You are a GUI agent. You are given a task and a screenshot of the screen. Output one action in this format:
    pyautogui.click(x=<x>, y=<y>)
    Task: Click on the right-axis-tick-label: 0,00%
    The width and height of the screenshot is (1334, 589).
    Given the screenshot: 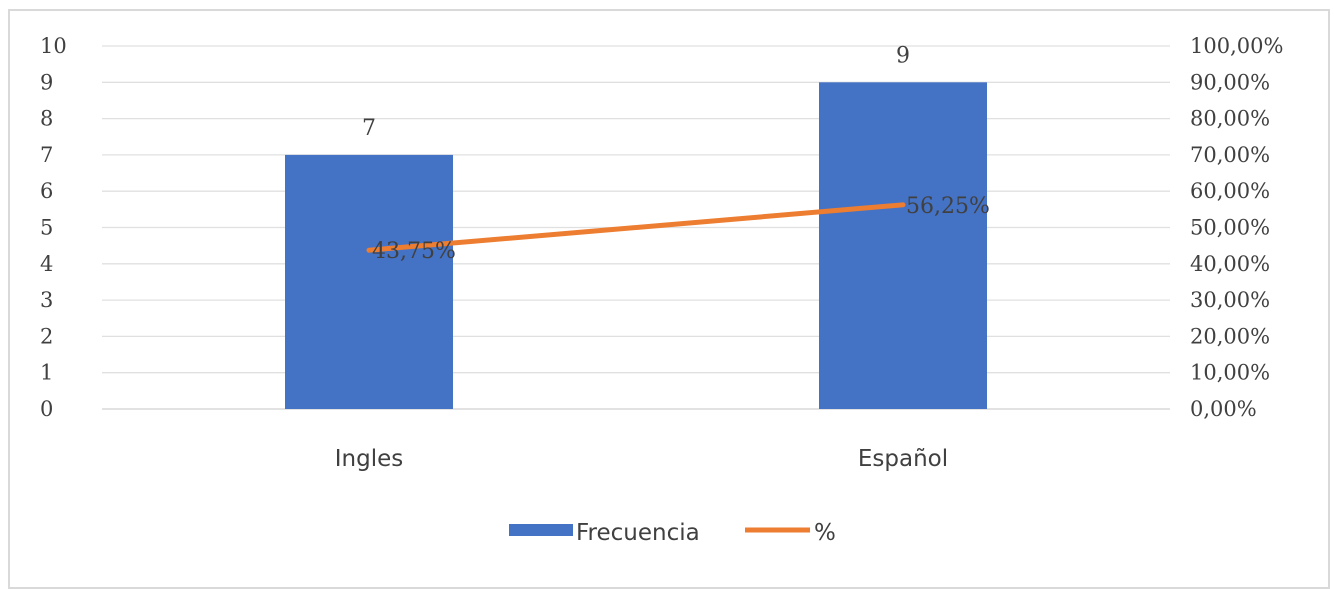 What is the action you would take?
    pyautogui.click(x=1223, y=409)
    